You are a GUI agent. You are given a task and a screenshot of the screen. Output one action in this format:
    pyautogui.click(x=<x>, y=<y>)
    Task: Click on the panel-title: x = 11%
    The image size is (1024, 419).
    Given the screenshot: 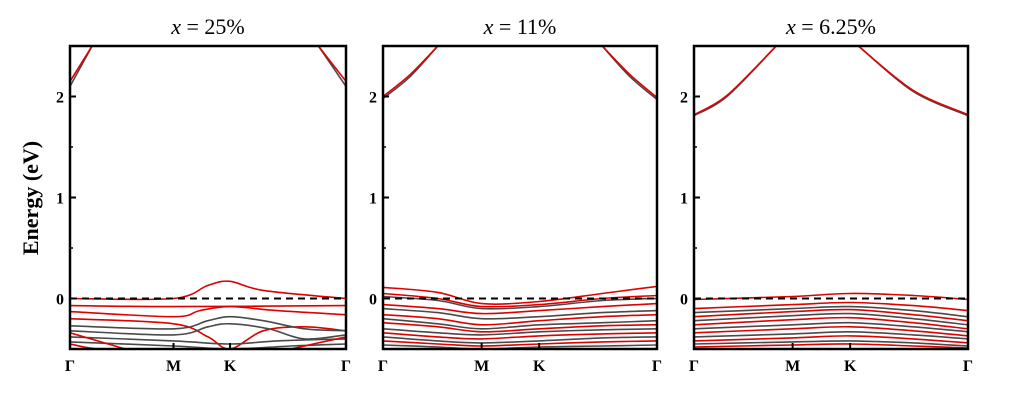 What is the action you would take?
    pyautogui.click(x=520, y=26)
    